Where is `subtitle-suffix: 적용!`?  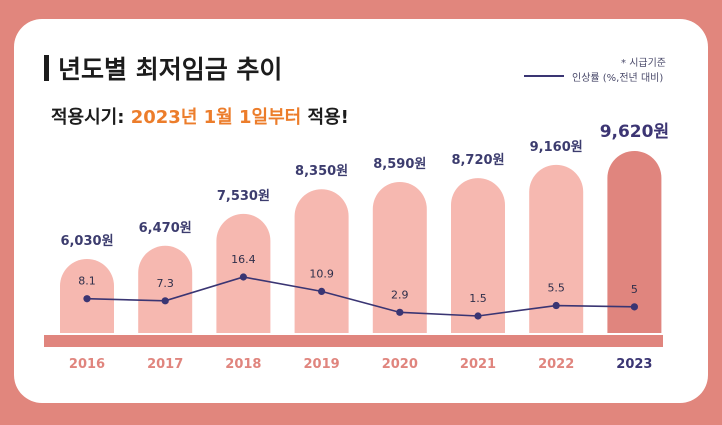 subtitle-suffix: 적용! is located at coordinates (325, 117).